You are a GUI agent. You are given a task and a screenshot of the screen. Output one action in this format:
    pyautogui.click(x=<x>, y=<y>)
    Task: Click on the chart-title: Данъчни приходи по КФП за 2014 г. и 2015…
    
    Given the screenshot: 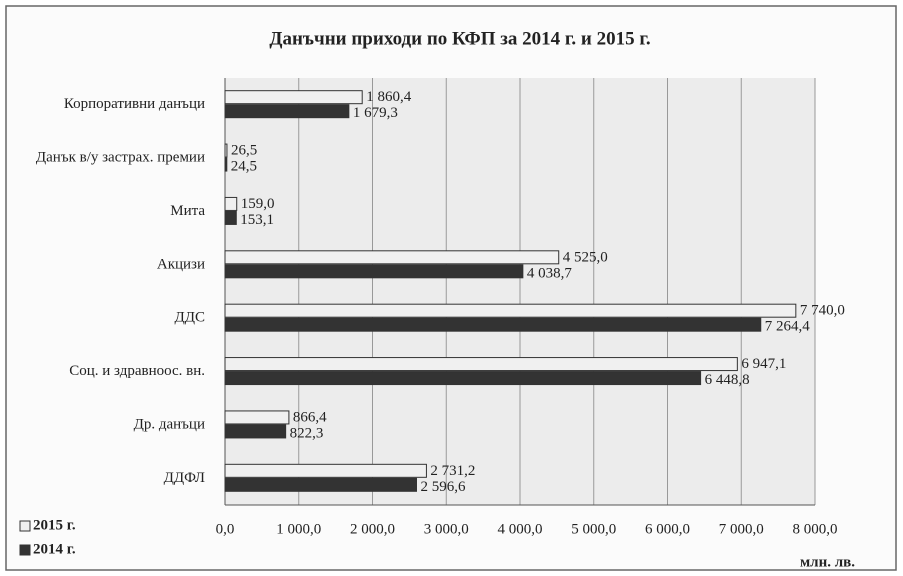 What is the action you would take?
    pyautogui.click(x=459, y=38)
    